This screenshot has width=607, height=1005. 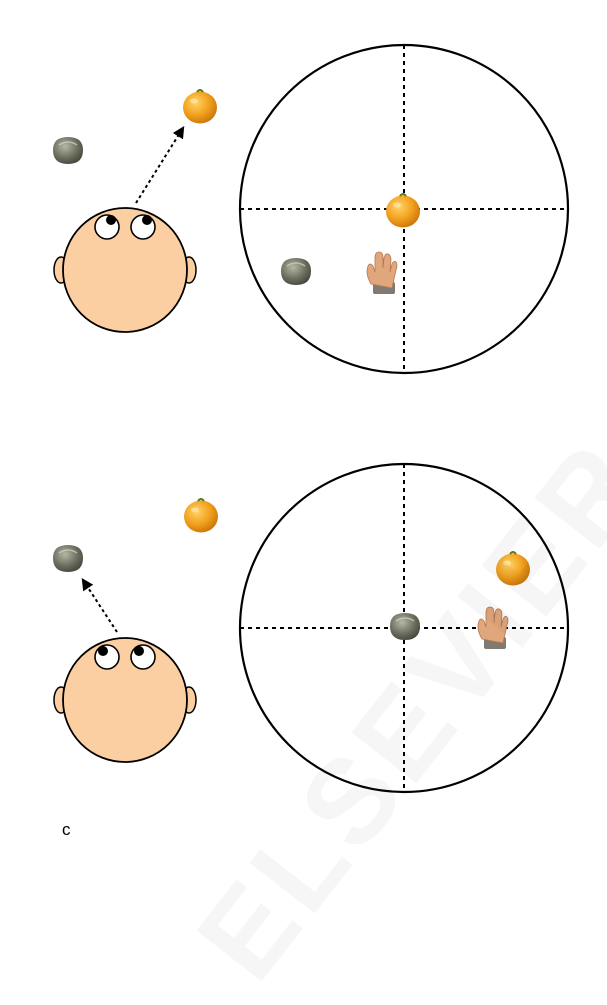 I want to click on panel-label: c, so click(x=66, y=829).